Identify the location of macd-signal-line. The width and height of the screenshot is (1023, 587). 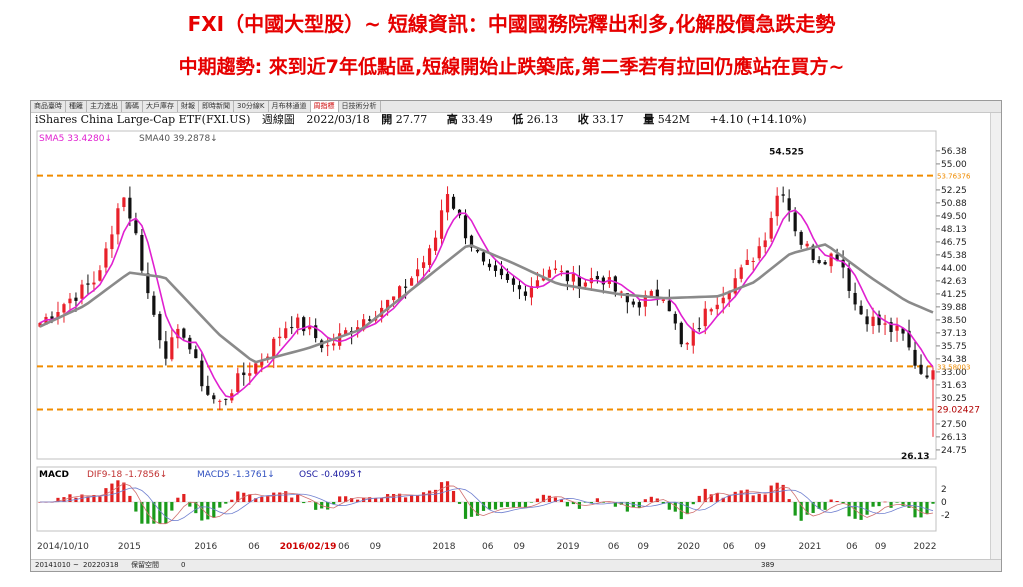
(486, 504).